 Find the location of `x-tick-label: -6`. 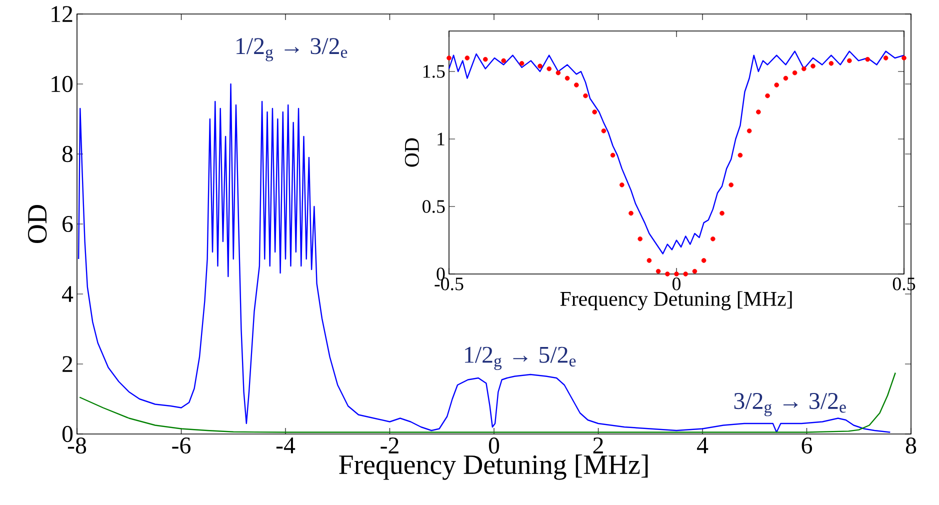

x-tick-label: -6 is located at coordinates (181, 446).